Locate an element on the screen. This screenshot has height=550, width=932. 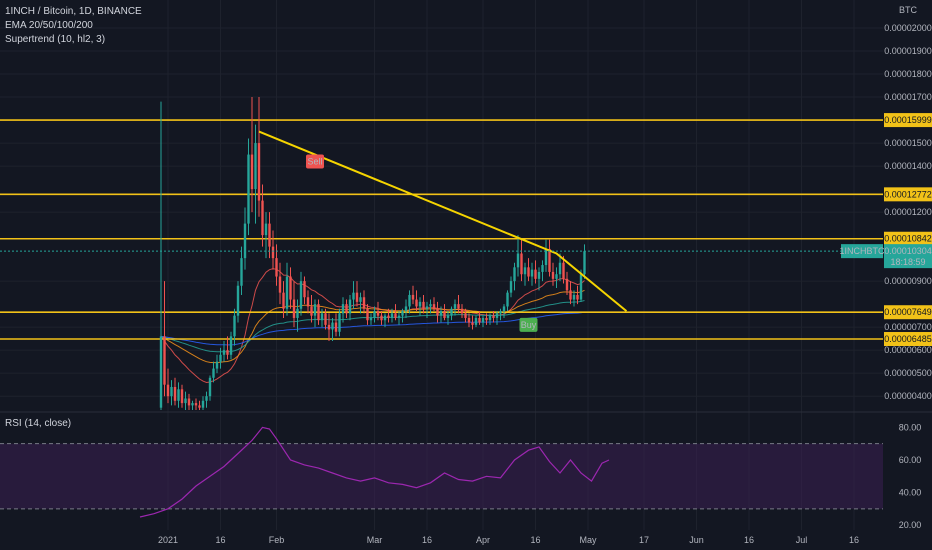
ema-50-line is located at coordinates (372, 326).